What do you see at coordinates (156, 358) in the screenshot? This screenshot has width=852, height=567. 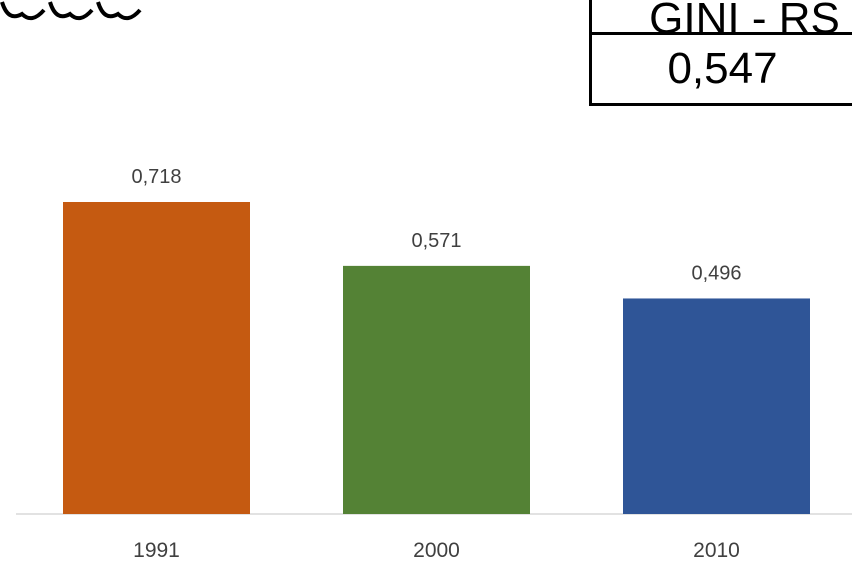 I see `bar-1991` at bounding box center [156, 358].